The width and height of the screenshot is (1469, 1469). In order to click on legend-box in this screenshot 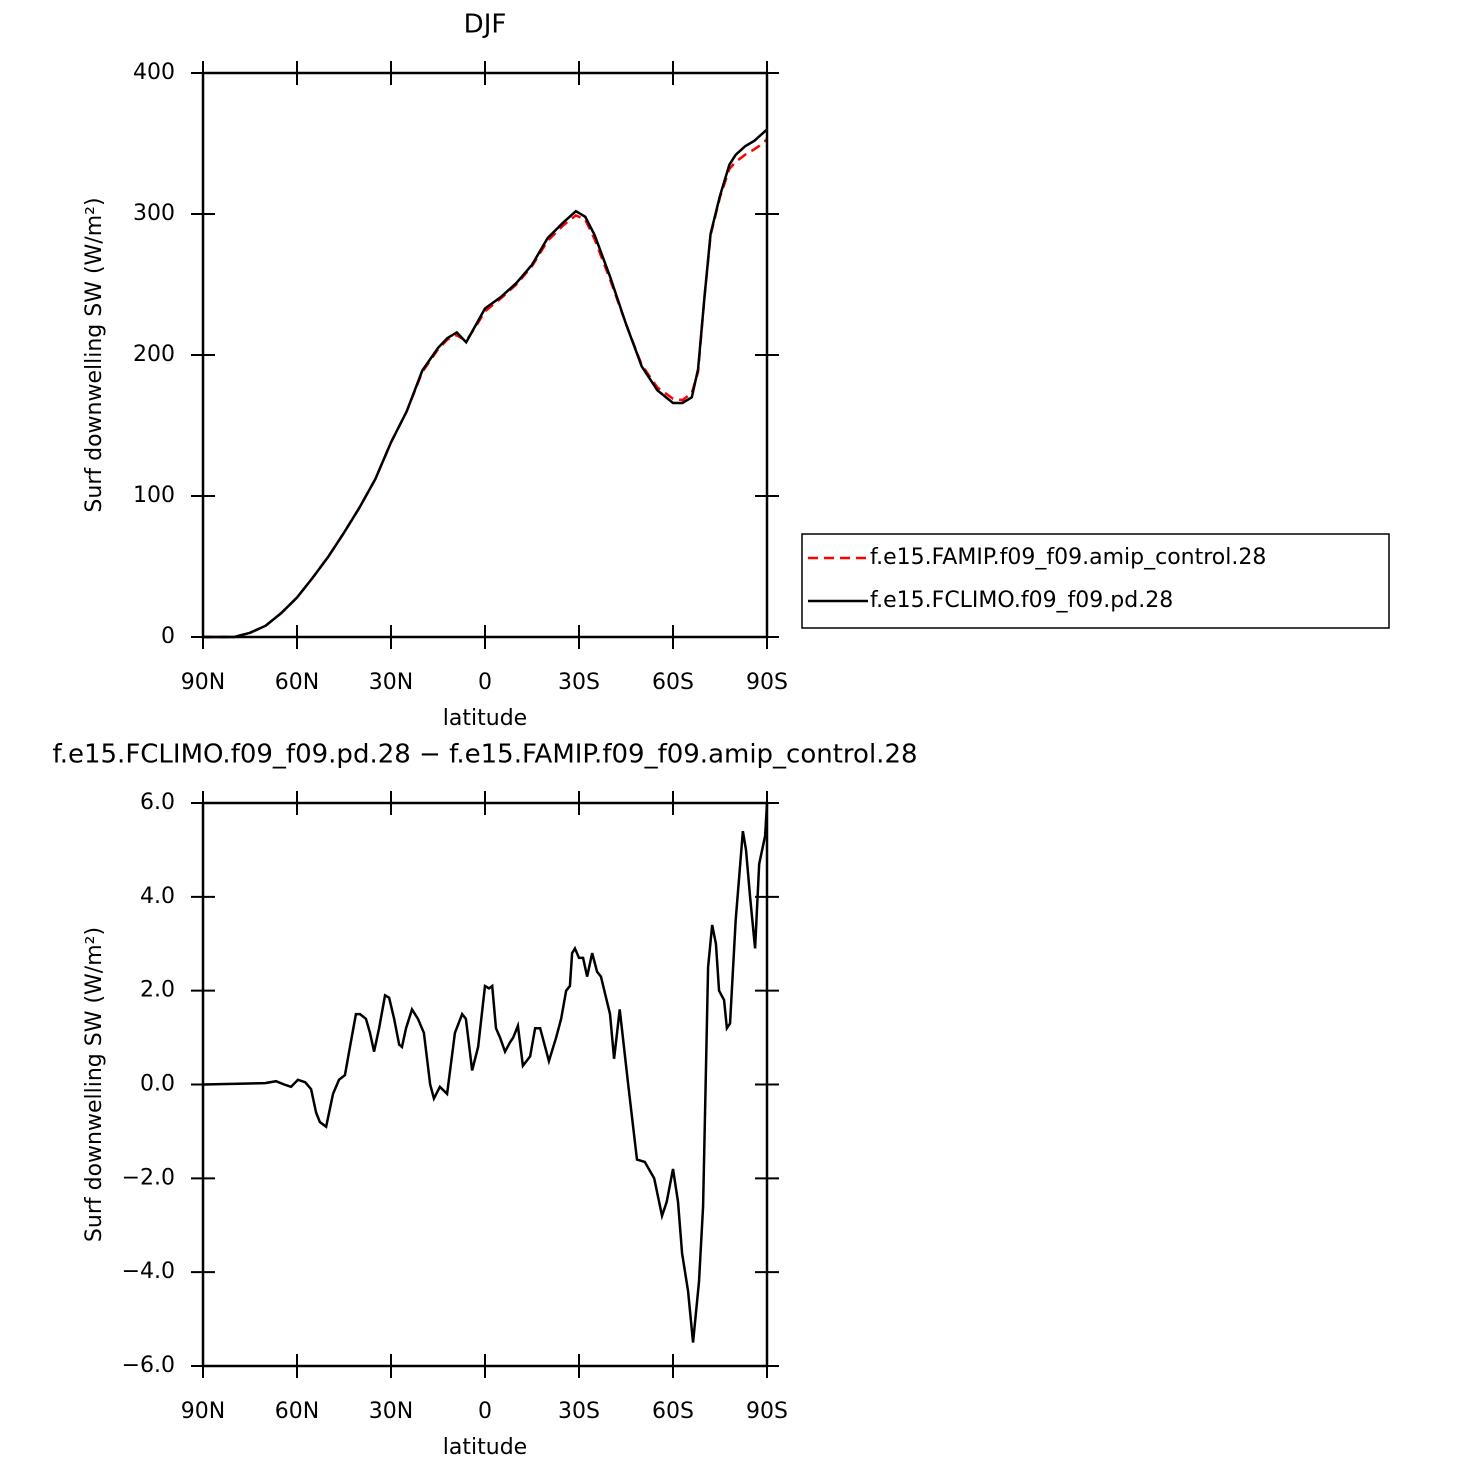, I will do `click(1095, 581)`.